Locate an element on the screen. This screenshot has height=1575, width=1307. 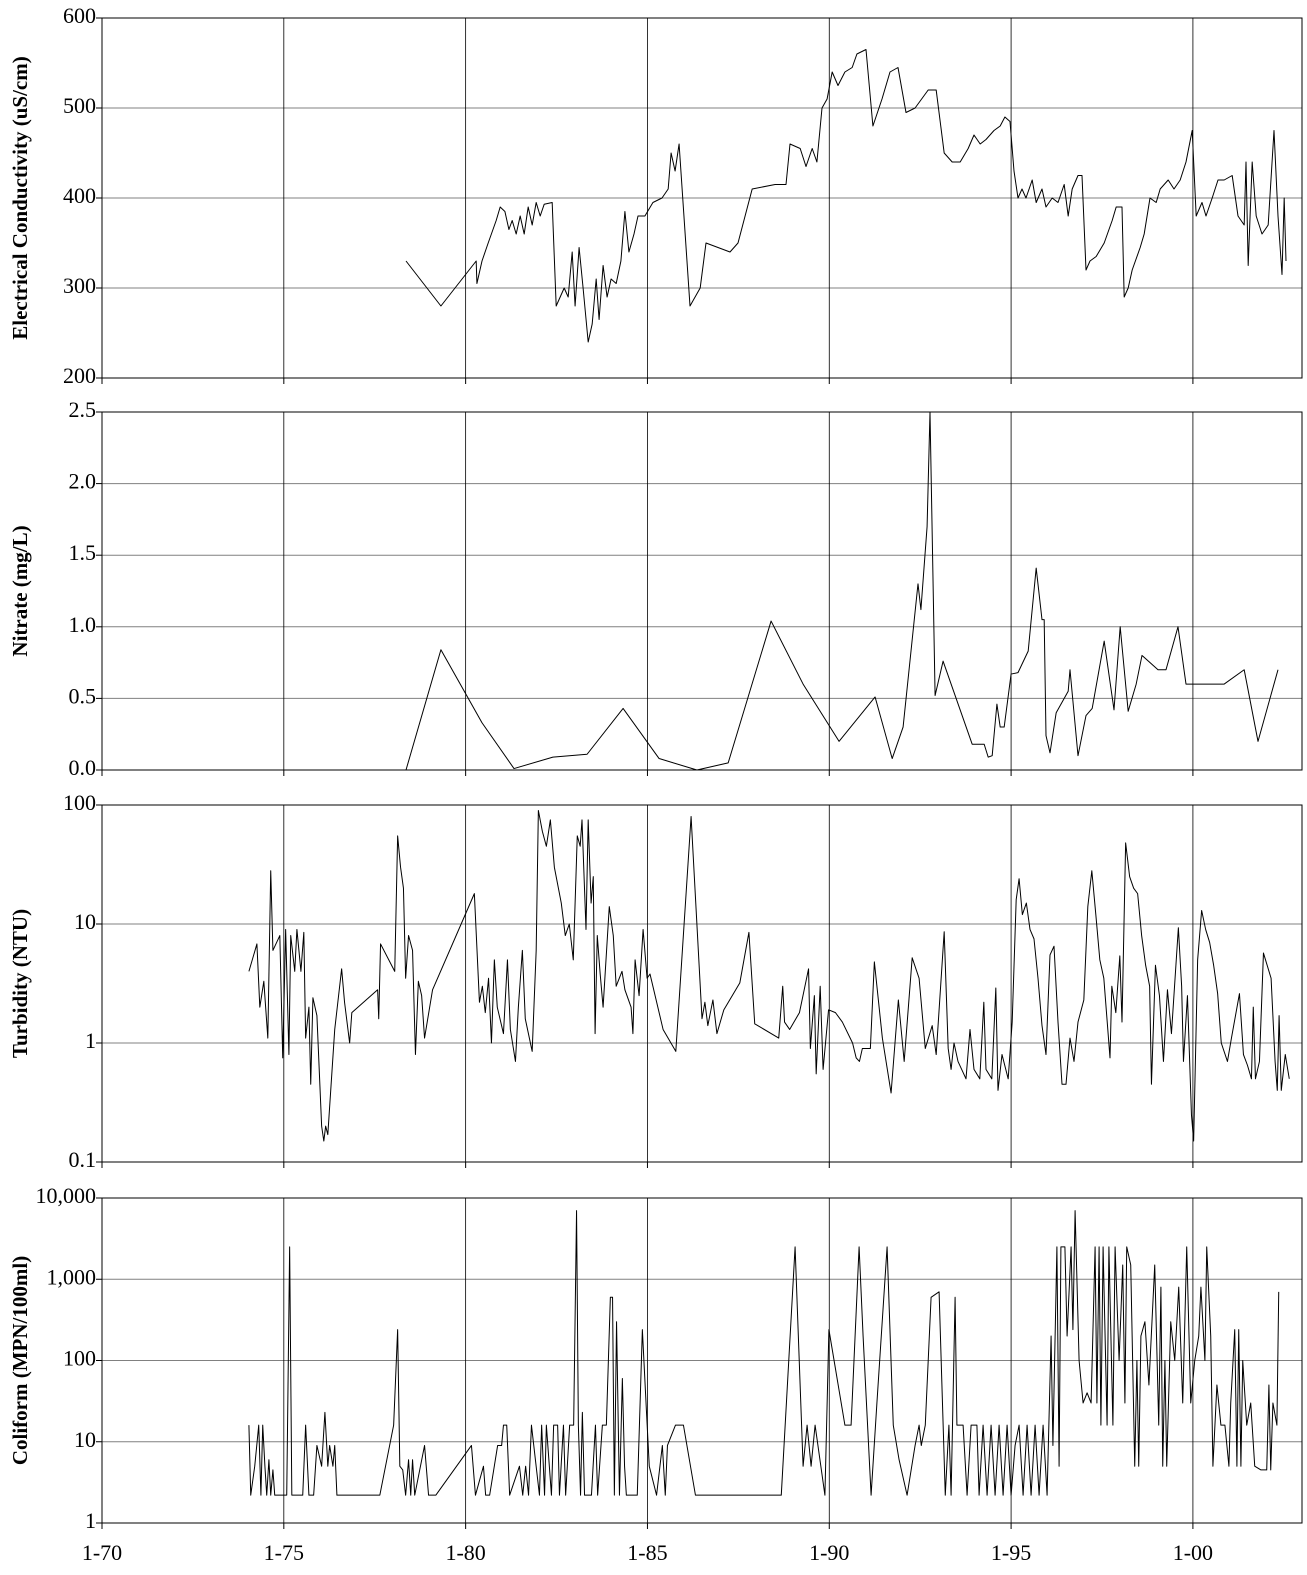
x-tick-label: 1-90 is located at coordinates (829, 1552).